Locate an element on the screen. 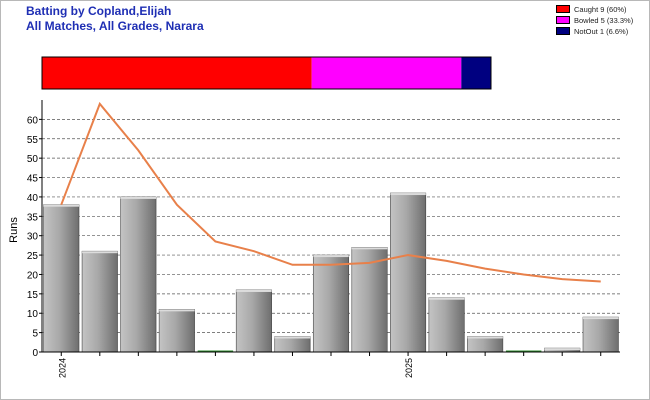 The image size is (650, 400). y-tick-label: 40 is located at coordinates (33, 198).